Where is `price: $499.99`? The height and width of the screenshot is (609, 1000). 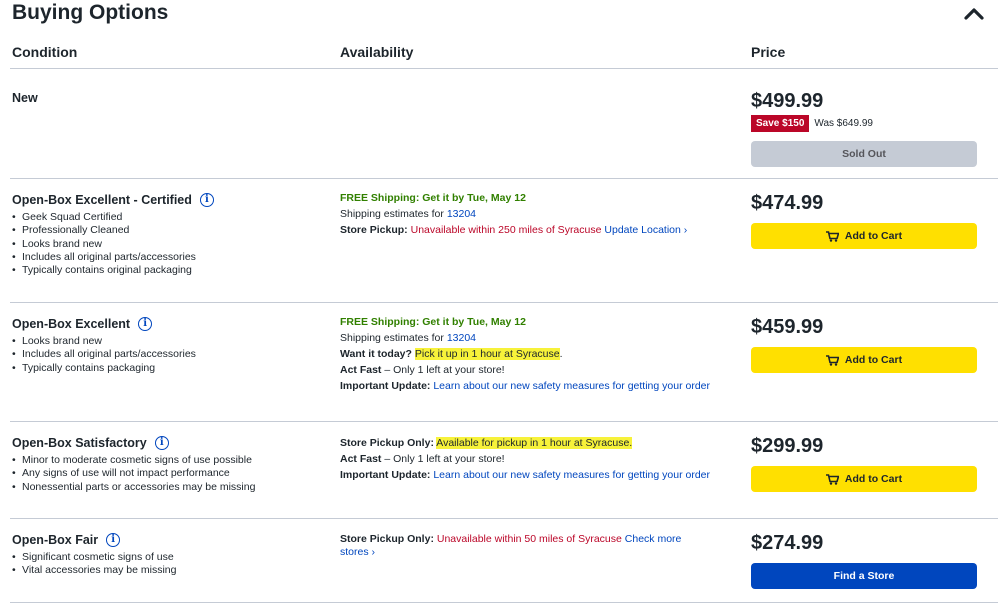 price: $499.99 is located at coordinates (787, 101).